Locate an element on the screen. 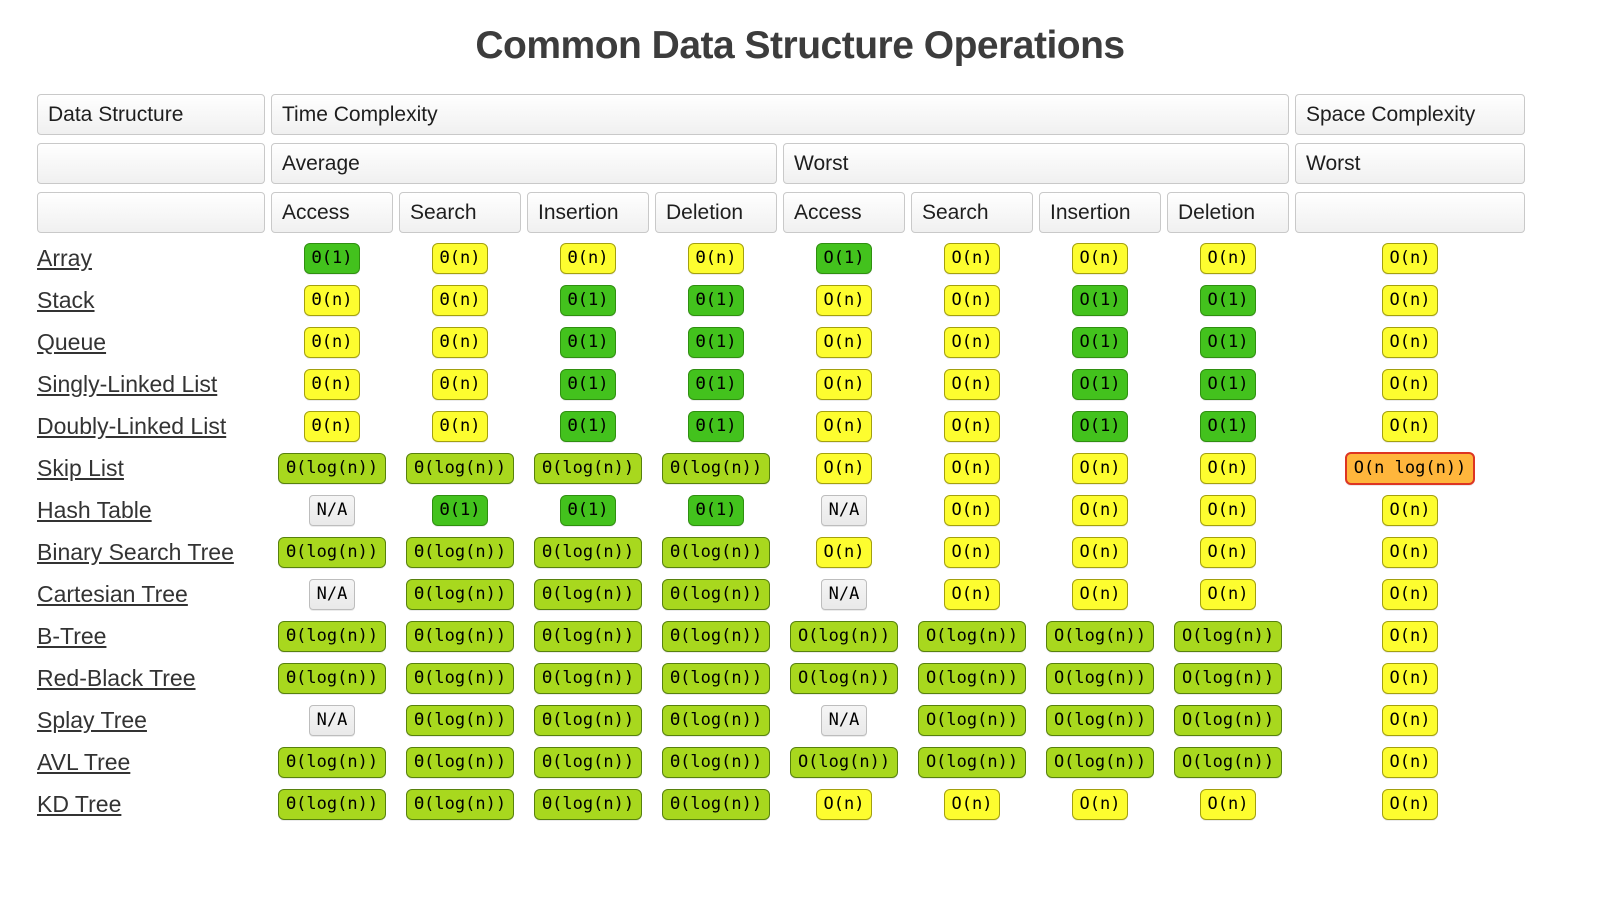 Image resolution: width=1600 pixels, height=912 pixels. col-header-avg-deletion: Deletion is located at coordinates (716, 212).